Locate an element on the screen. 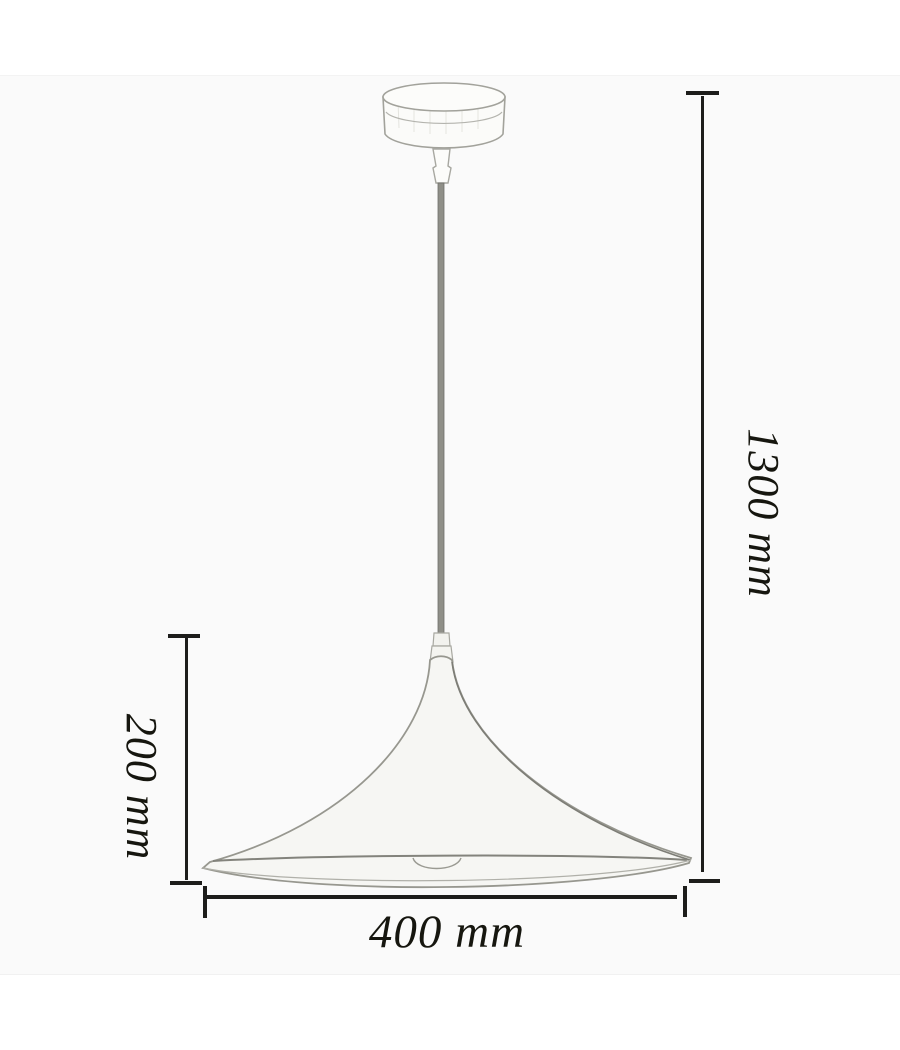 This screenshot has height=1050, width=900. shade-rim-back-edge is located at coordinates (450, 858).